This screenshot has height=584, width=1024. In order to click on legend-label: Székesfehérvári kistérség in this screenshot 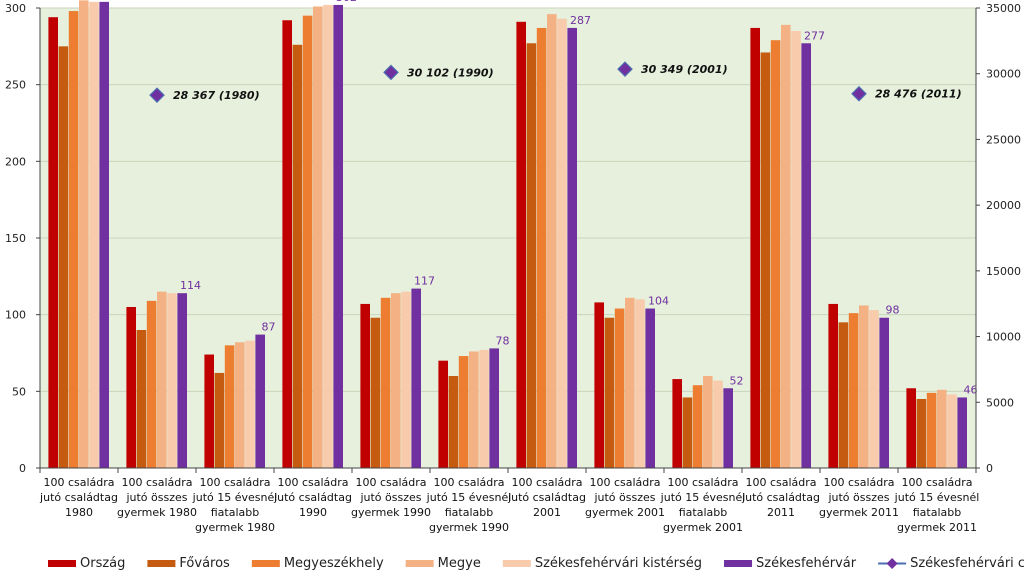, I will do `click(618, 563)`.